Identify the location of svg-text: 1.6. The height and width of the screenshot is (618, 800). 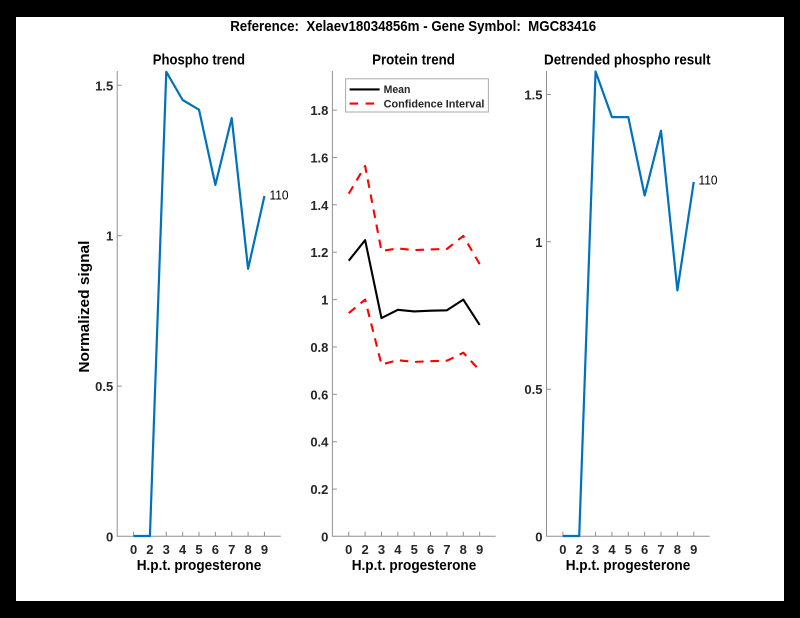
(319, 158).